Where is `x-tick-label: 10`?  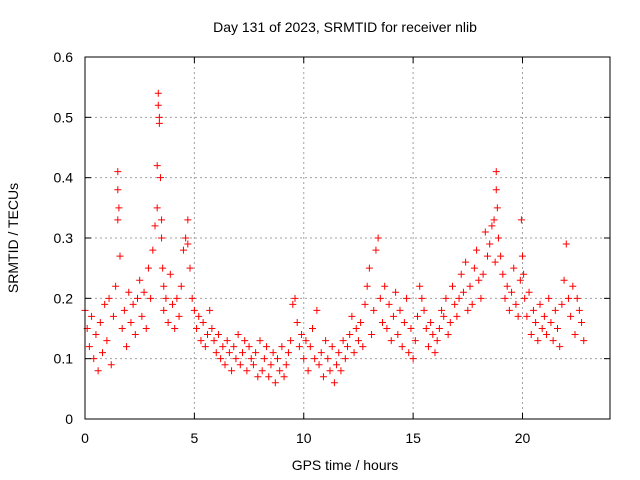 x-tick-label: 10 is located at coordinates (304, 438).